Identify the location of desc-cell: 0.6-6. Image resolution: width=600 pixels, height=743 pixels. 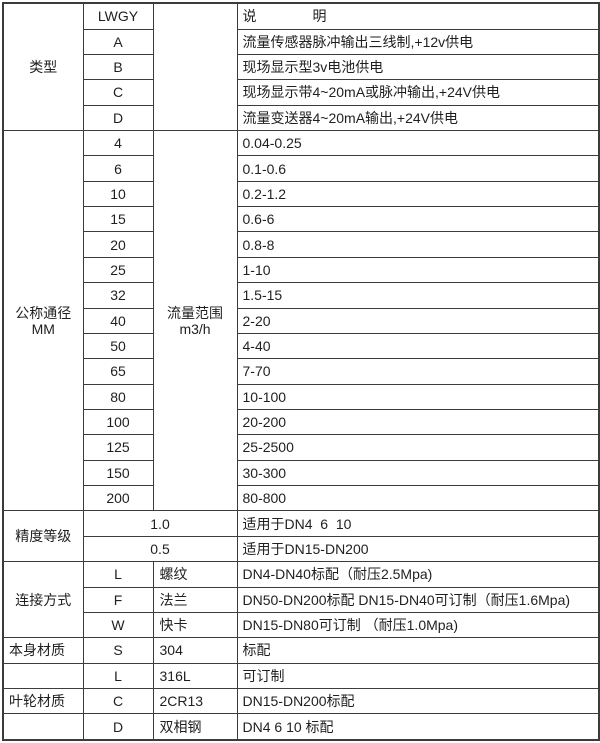
(418, 219).